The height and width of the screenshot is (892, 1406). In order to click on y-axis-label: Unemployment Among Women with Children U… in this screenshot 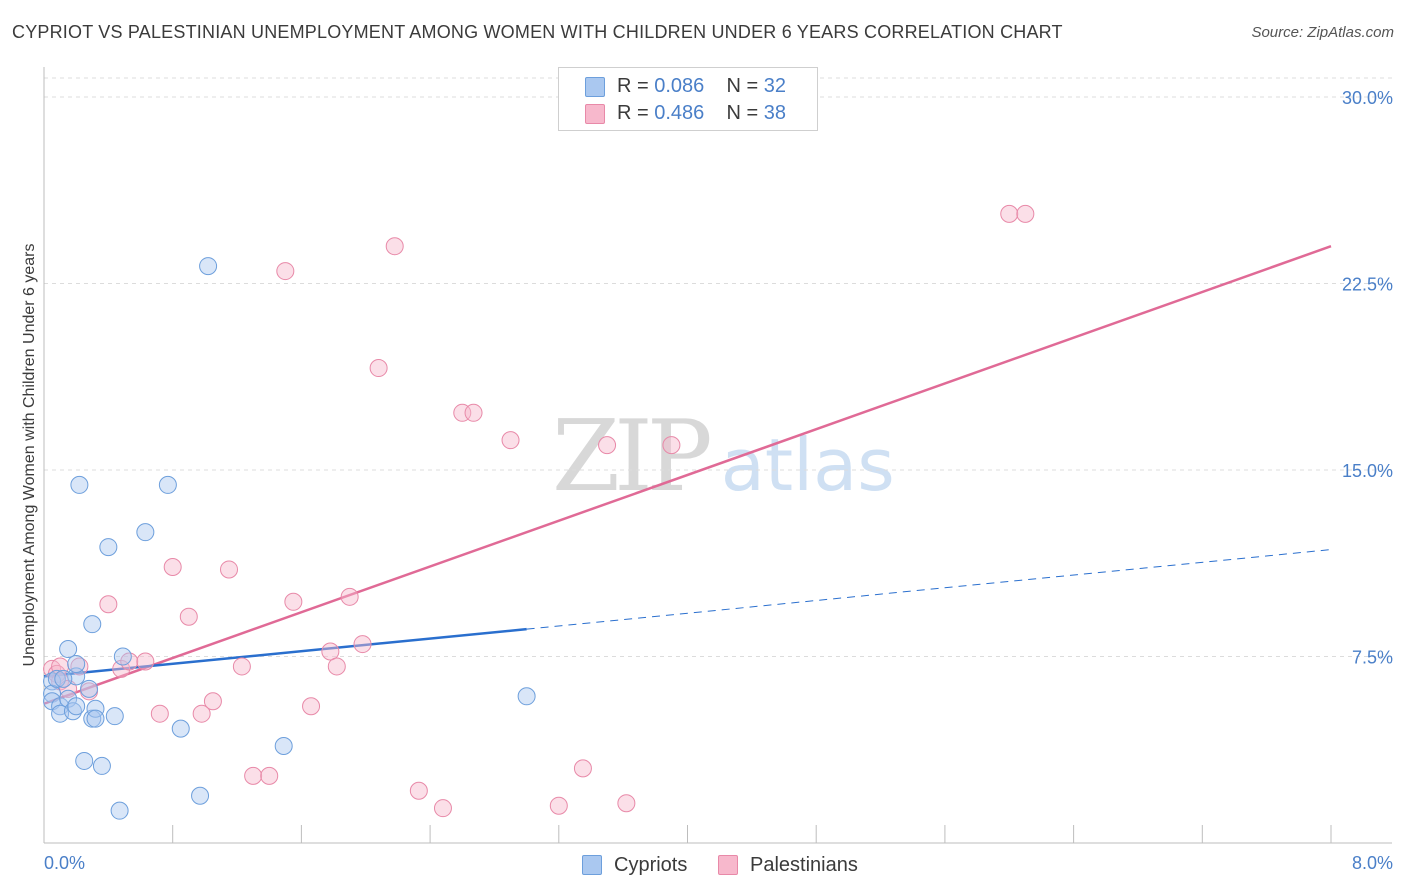, I will do `click(29, 454)`.